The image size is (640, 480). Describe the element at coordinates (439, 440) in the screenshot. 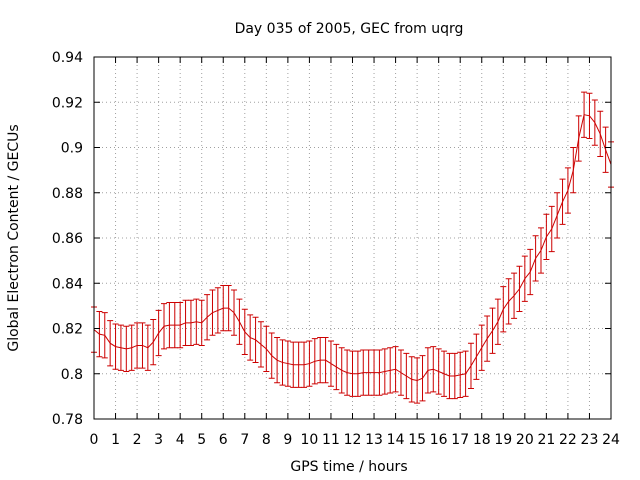

I see `x-tick-label: 16` at that location.